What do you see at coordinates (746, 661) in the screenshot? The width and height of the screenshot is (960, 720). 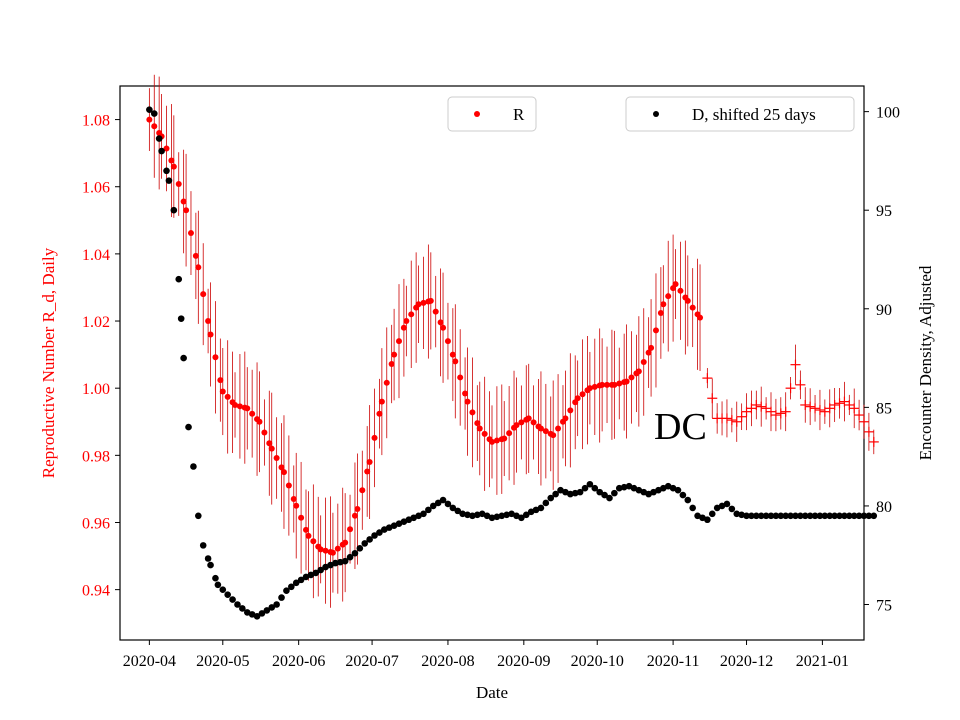 I see `x-tick-label: 2020-12` at bounding box center [746, 661].